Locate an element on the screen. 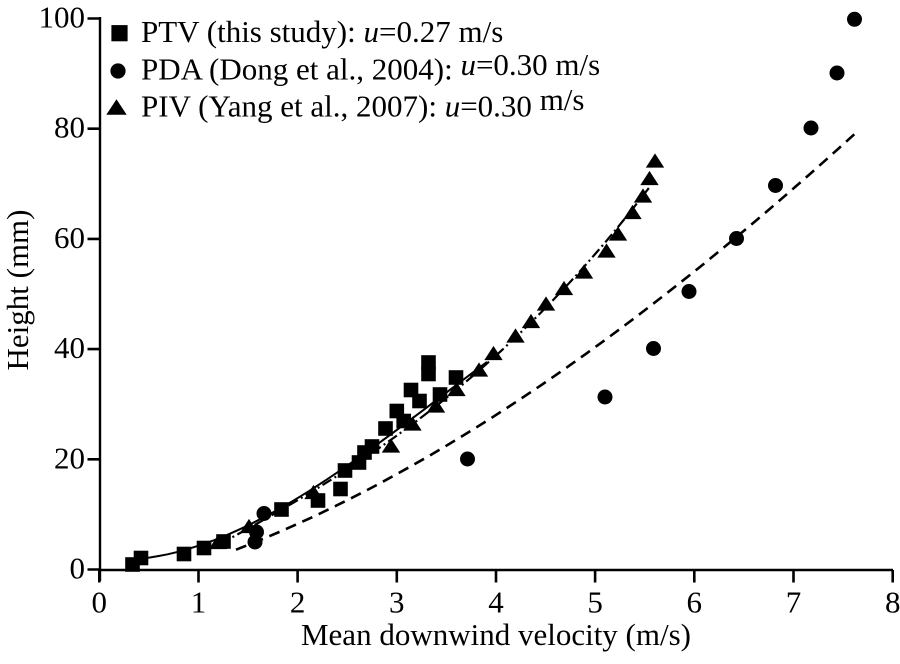 This screenshot has width=900, height=664. svg-text: Mean downwind velocity (m/s) is located at coordinates (496, 634).